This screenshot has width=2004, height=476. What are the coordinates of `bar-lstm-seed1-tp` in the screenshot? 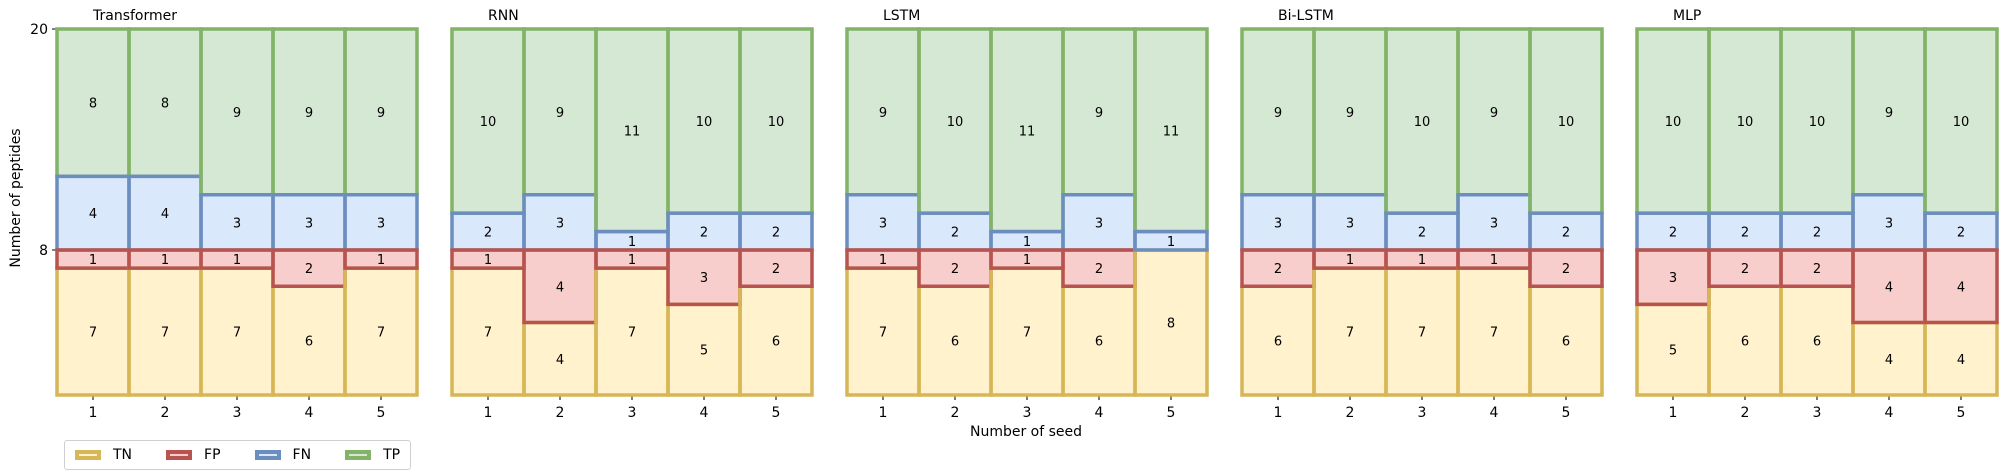 It's located at (883, 112).